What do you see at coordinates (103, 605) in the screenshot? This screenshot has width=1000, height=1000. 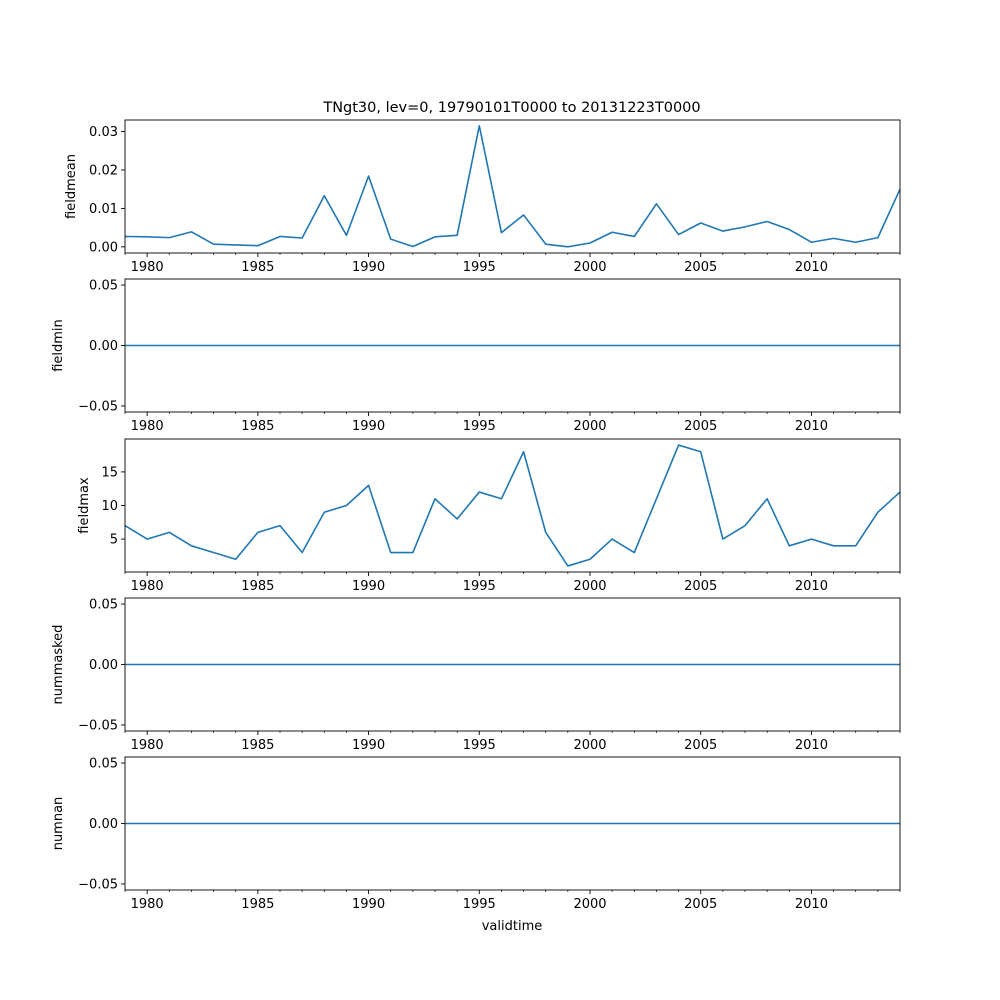 I see `y-tick-label-nummasked: 0.05` at bounding box center [103, 605].